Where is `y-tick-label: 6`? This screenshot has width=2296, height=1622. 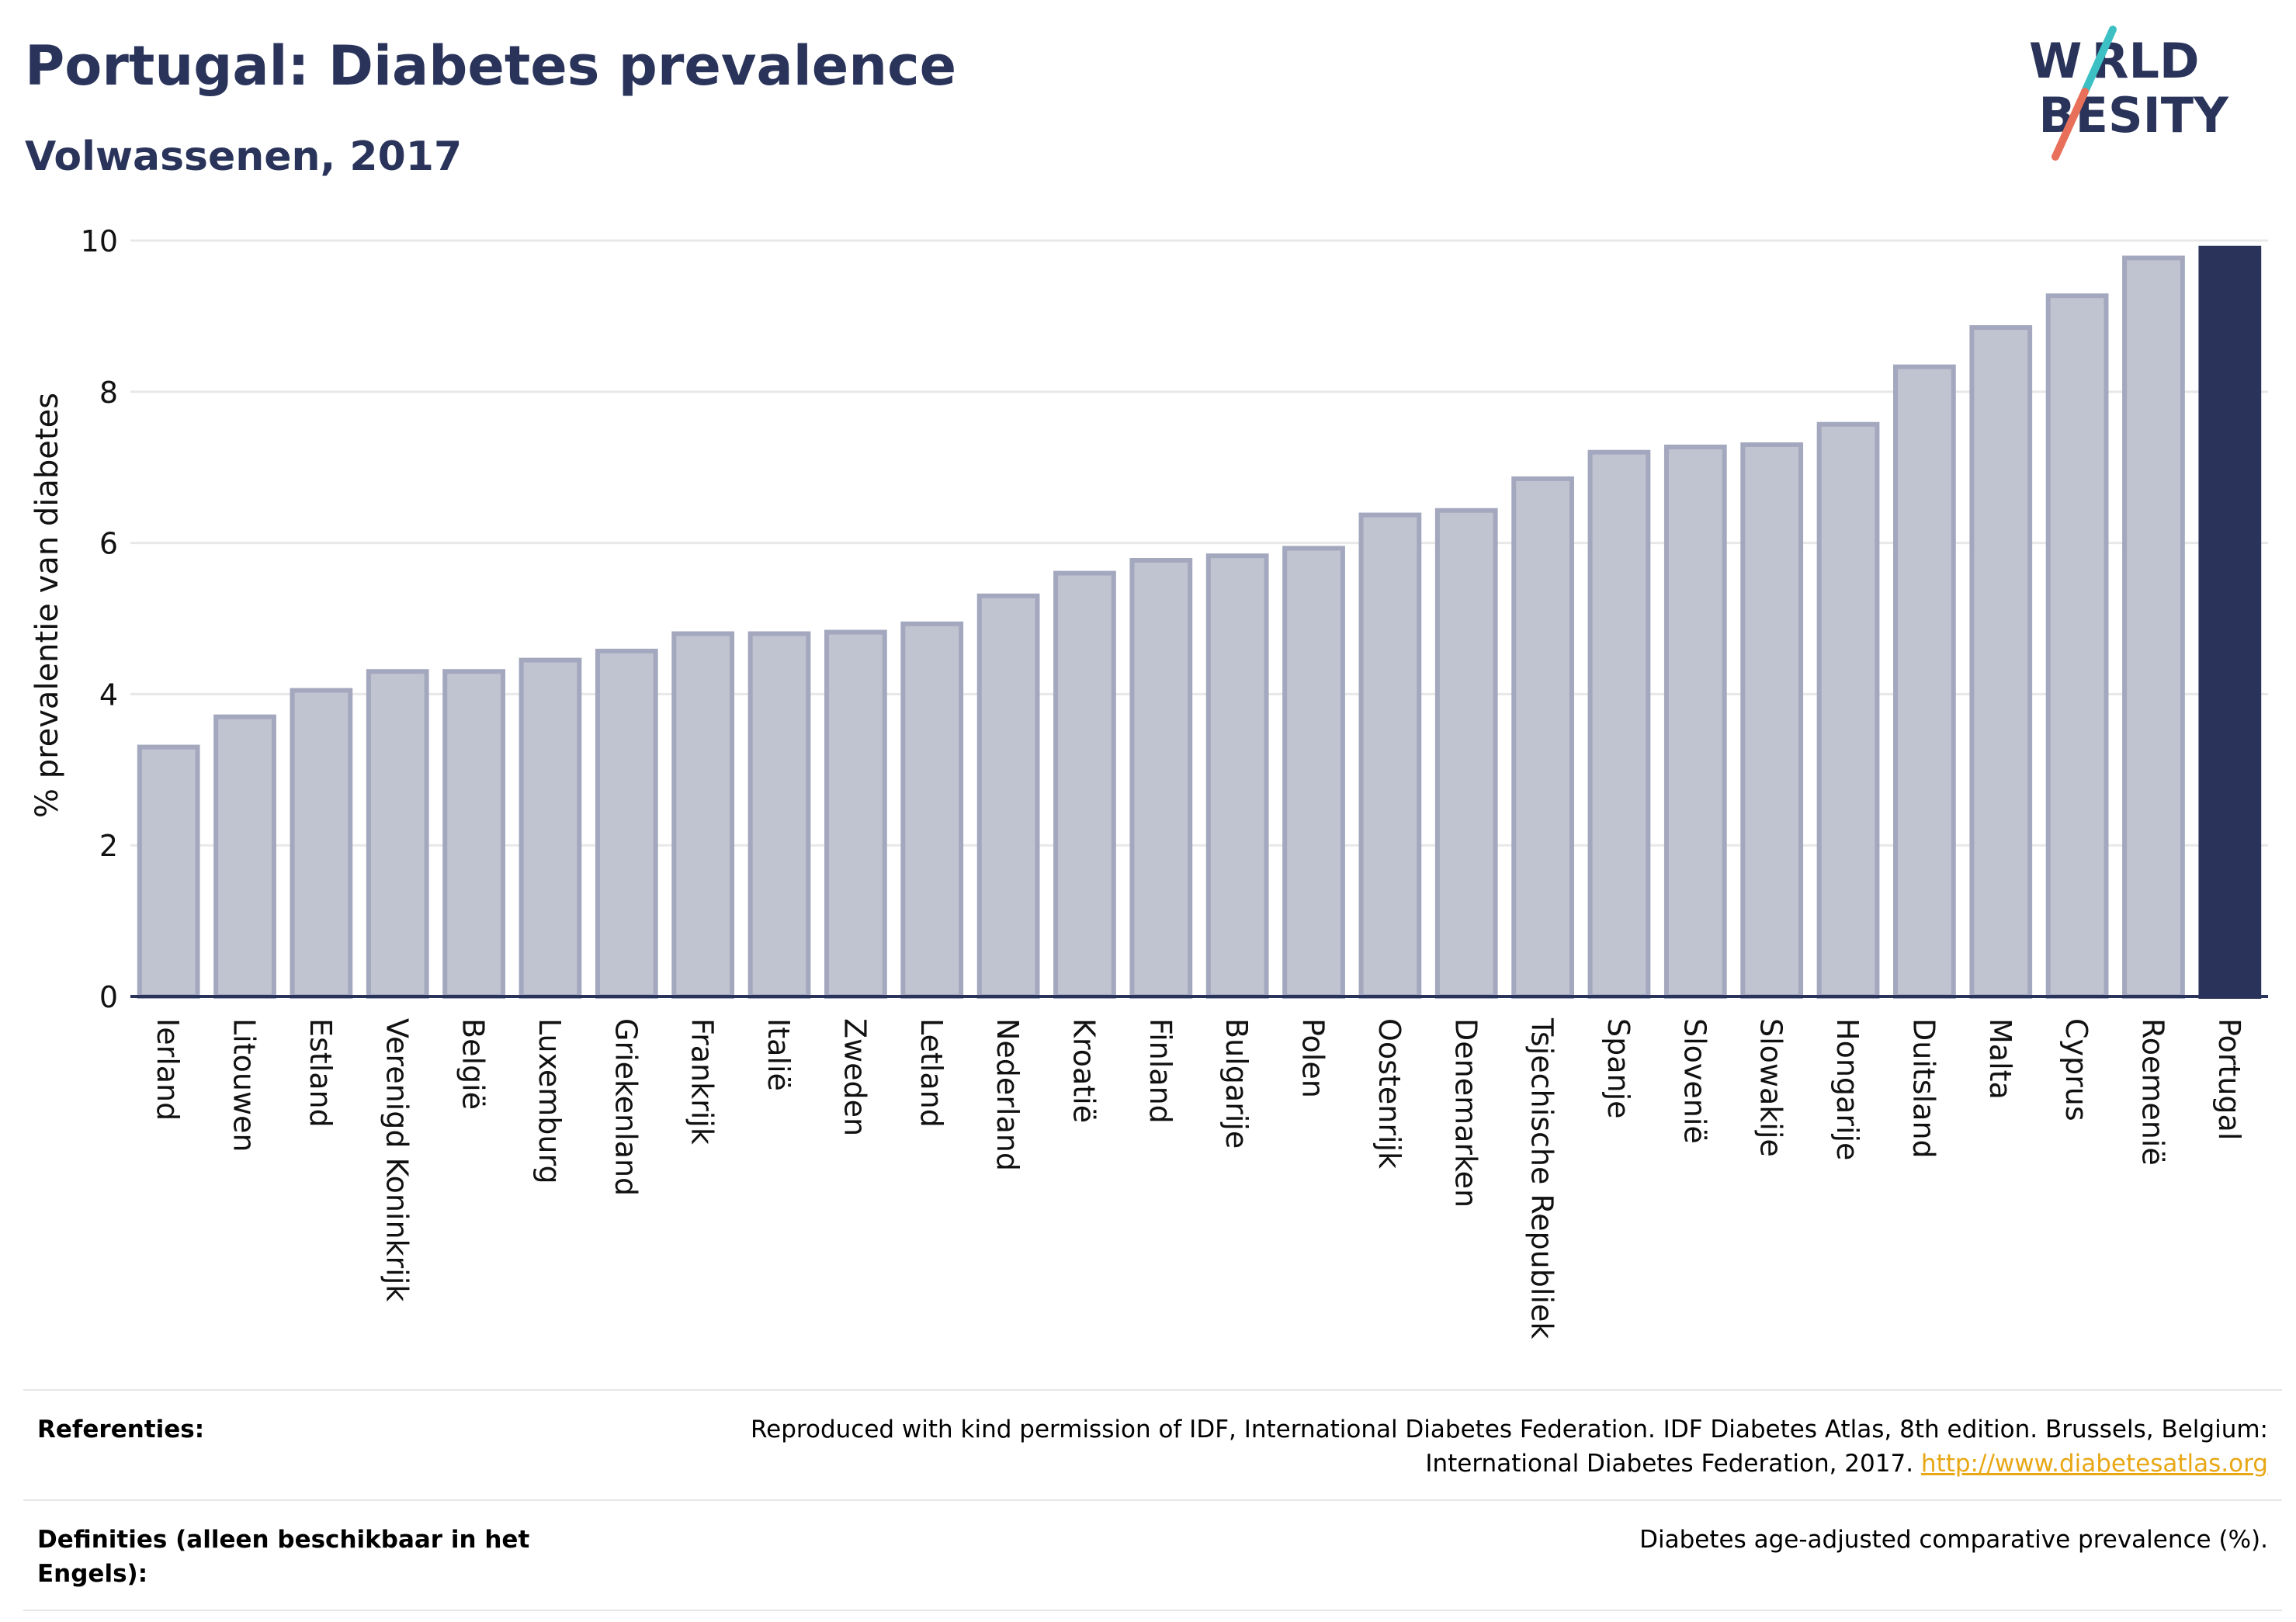 y-tick-label: 6 is located at coordinates (108, 544).